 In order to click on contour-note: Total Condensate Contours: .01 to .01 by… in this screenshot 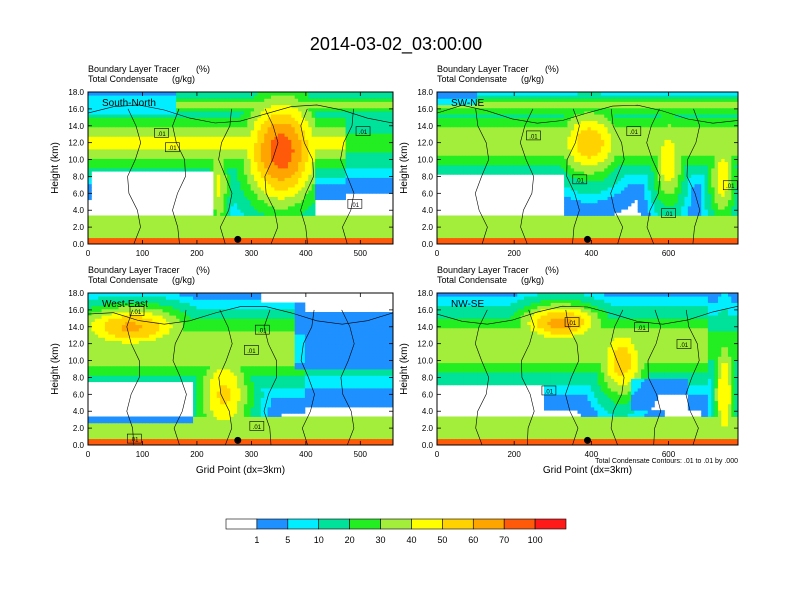, I will do `click(666, 461)`.